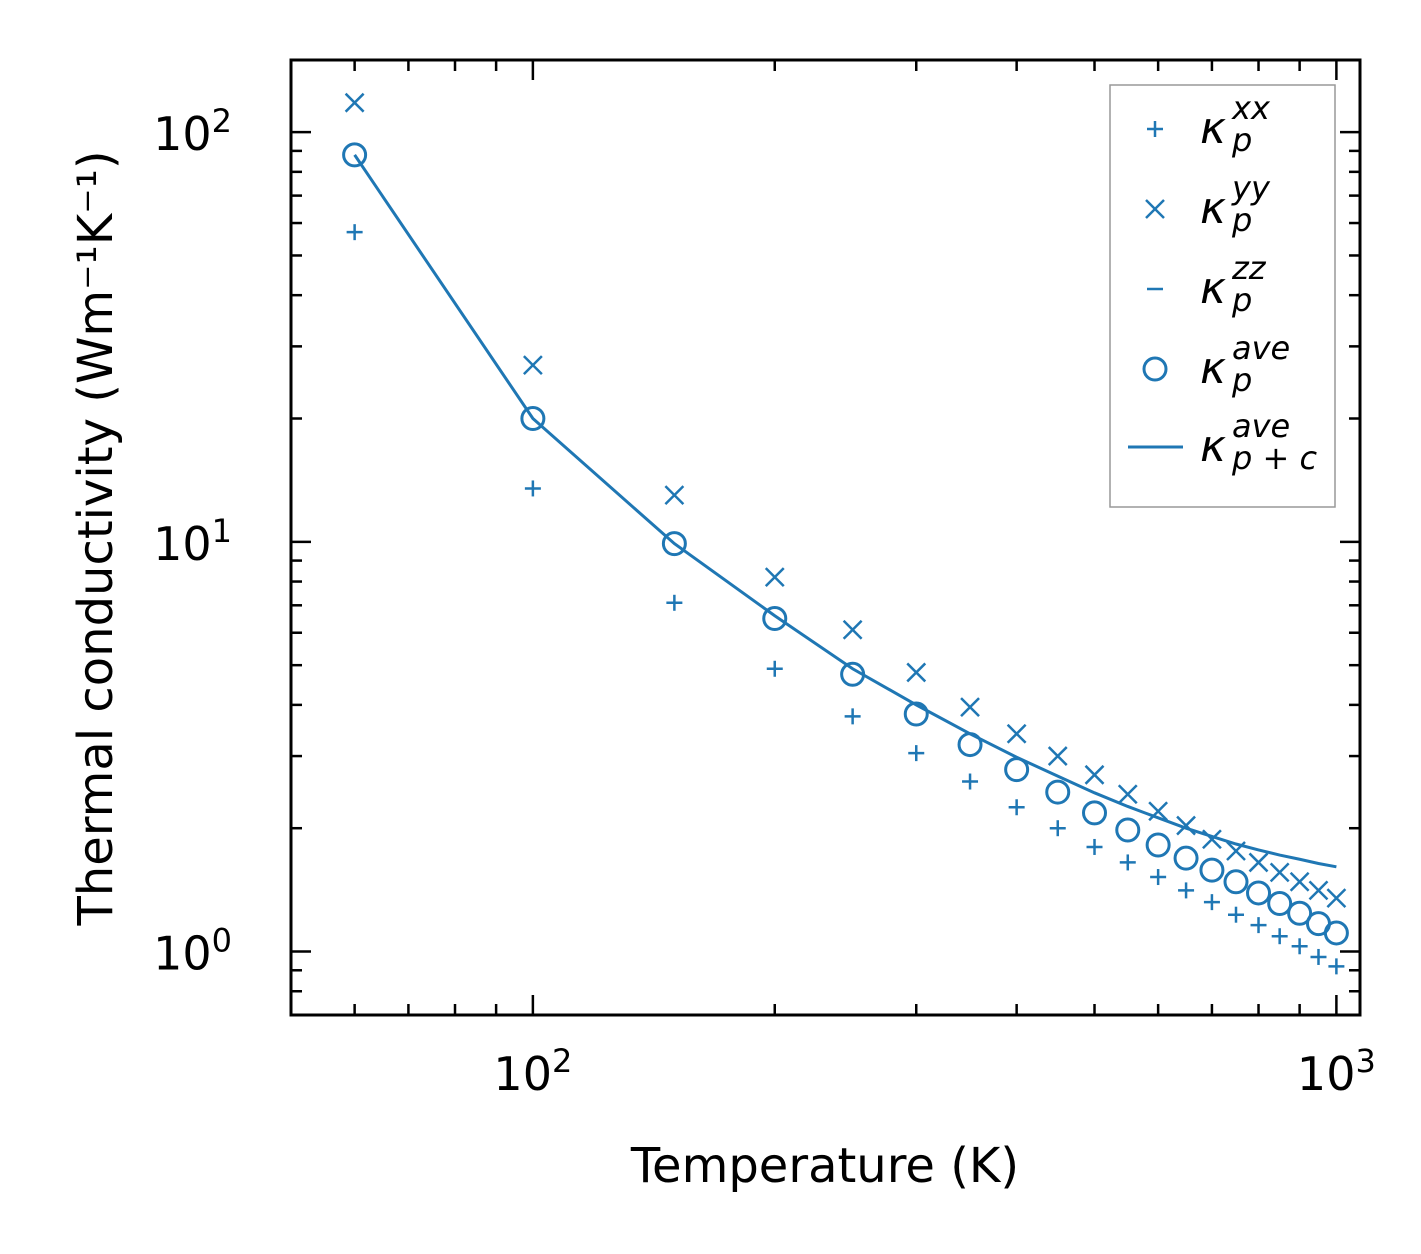 Image resolution: width=1421 pixels, height=1254 pixels. I want to click on x-axis-title: Temperature (K), so click(824, 1166).